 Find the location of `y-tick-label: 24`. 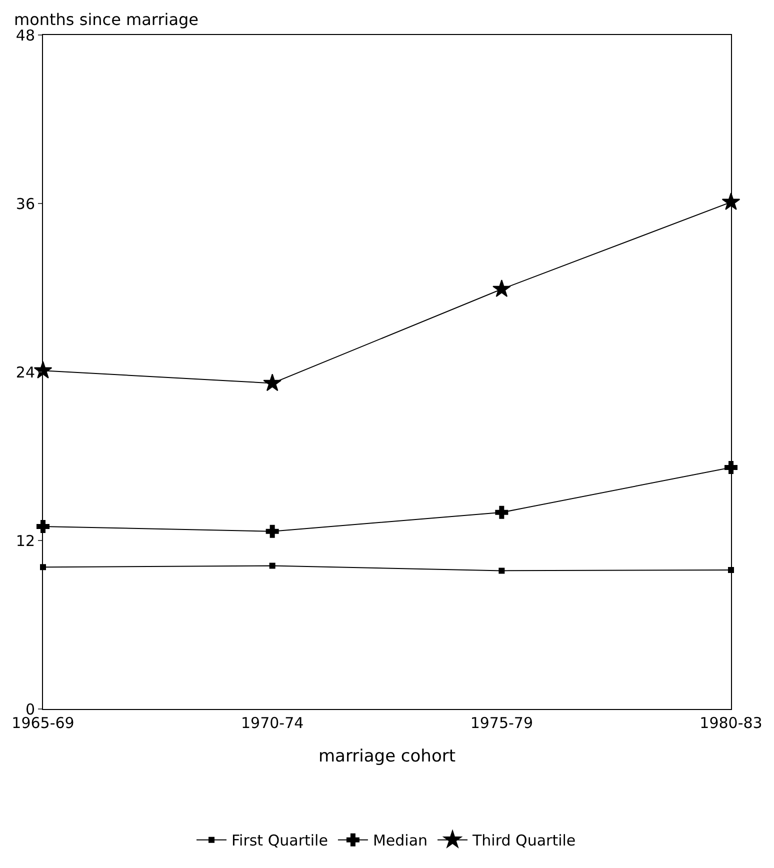

y-tick-label: 24 is located at coordinates (25, 372).